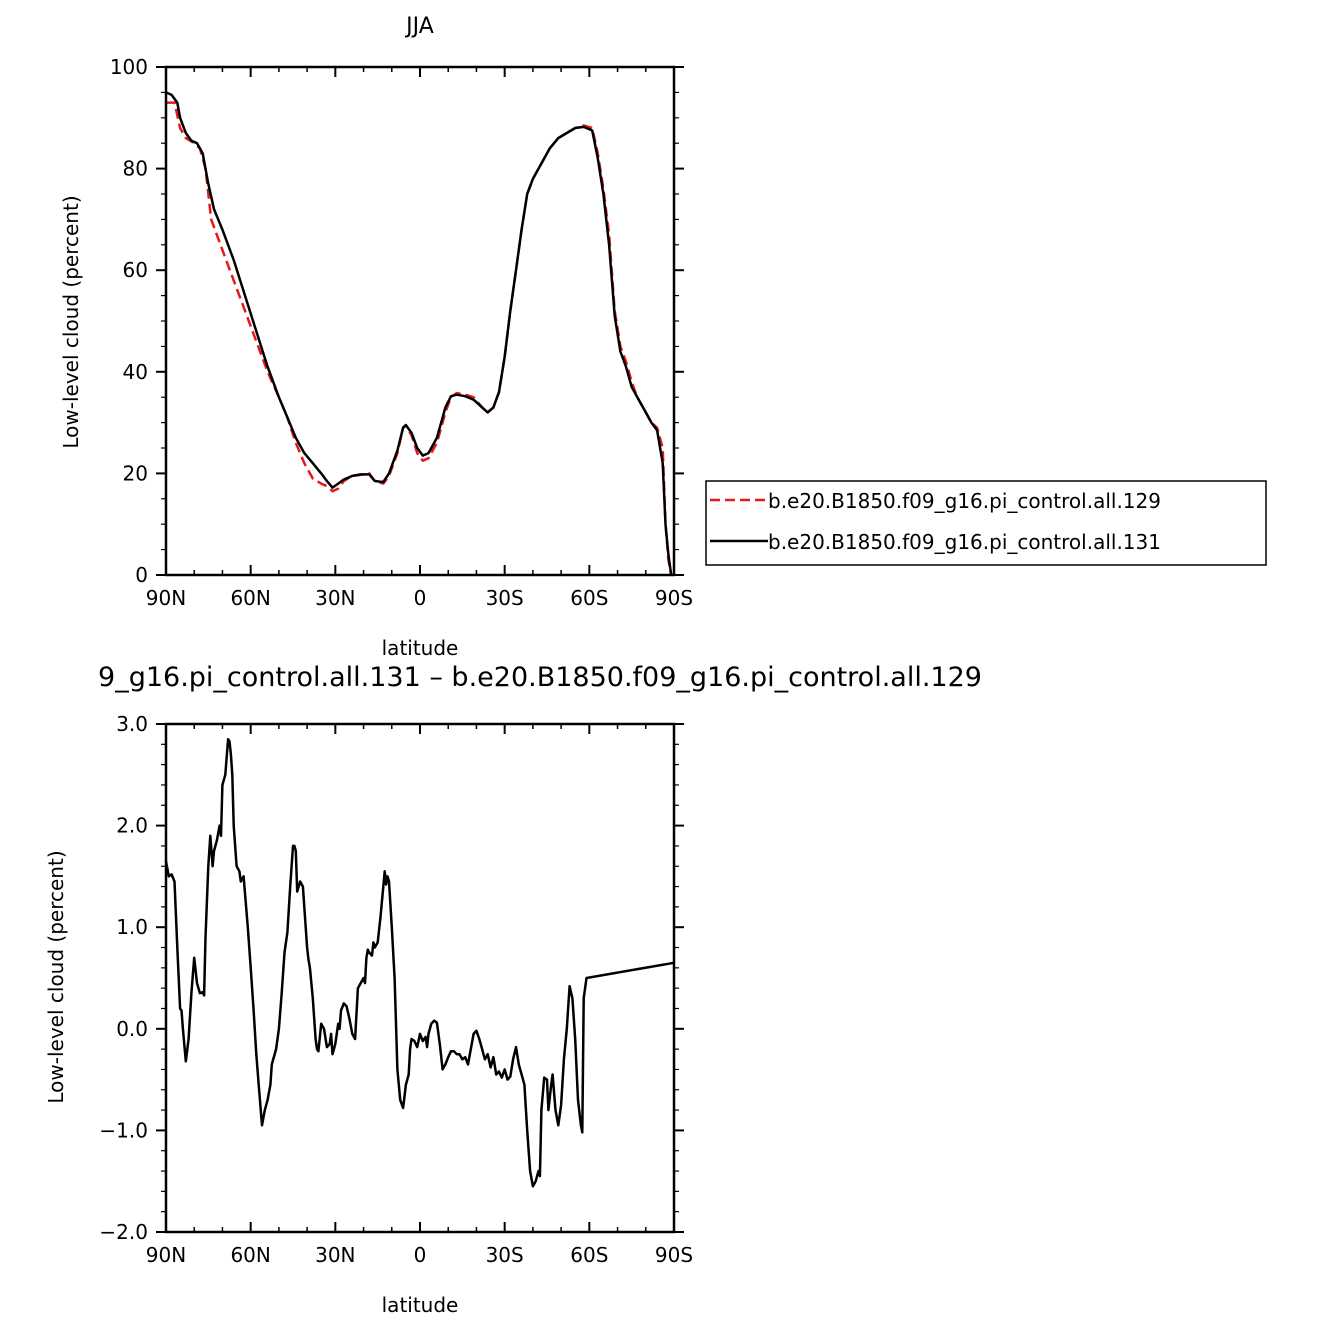  I want to click on top-plot-frame, so click(420, 321).